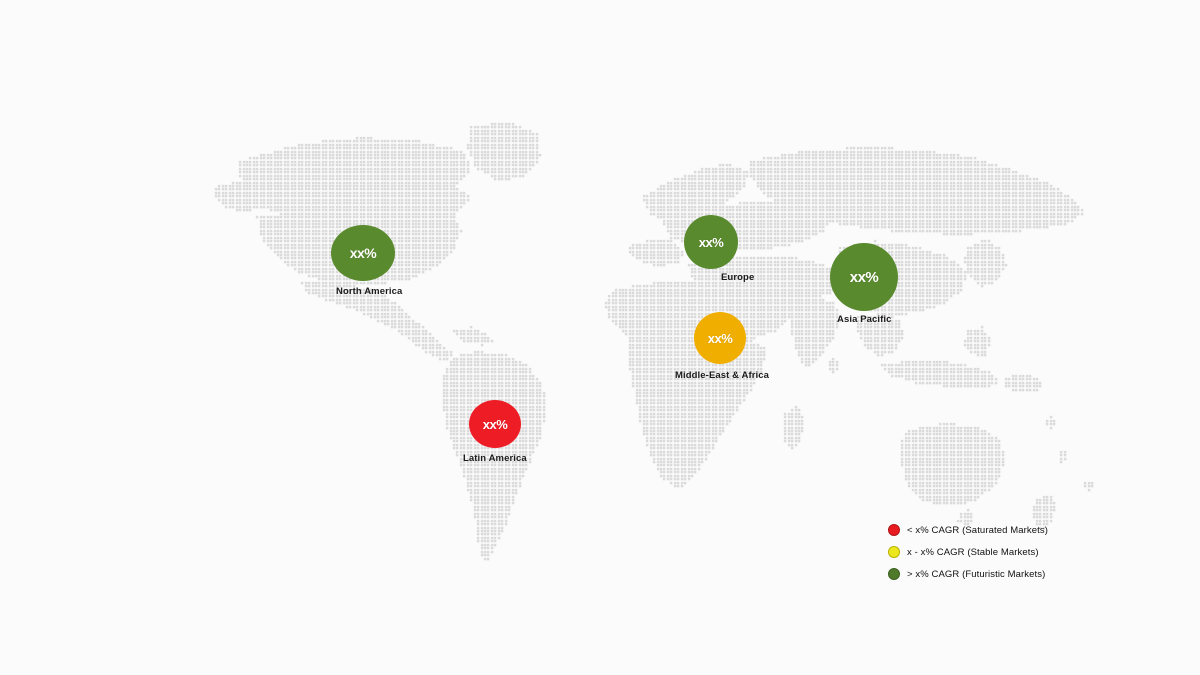 The height and width of the screenshot is (675, 1200). I want to click on region-bubble-north-america: xx%, so click(363, 253).